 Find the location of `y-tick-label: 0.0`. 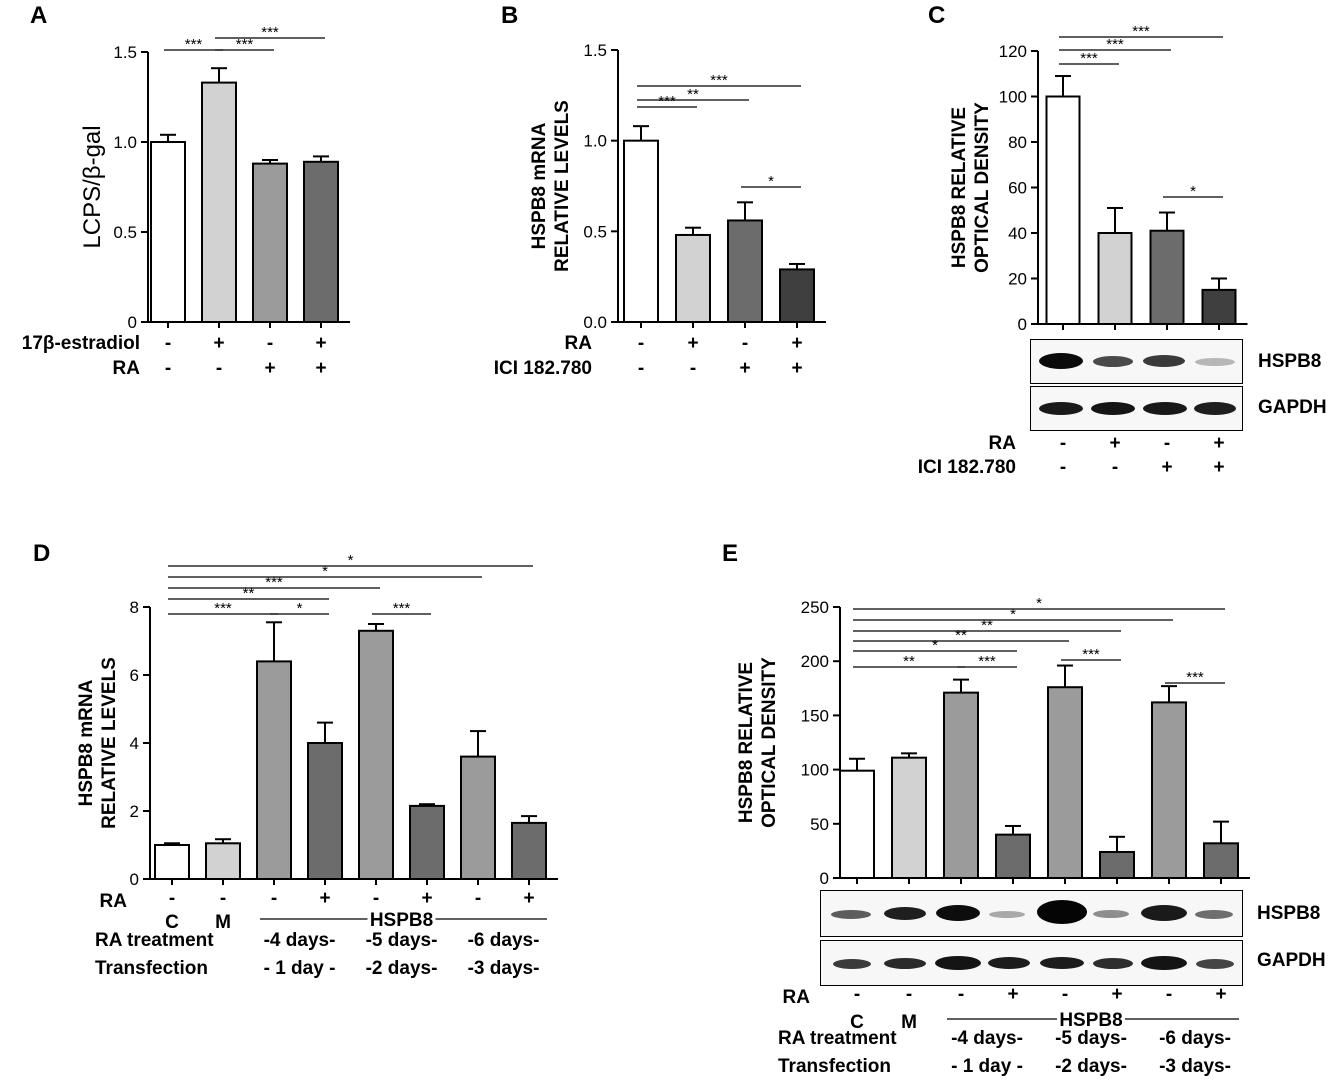

y-tick-label: 0.0 is located at coordinates (595, 322).